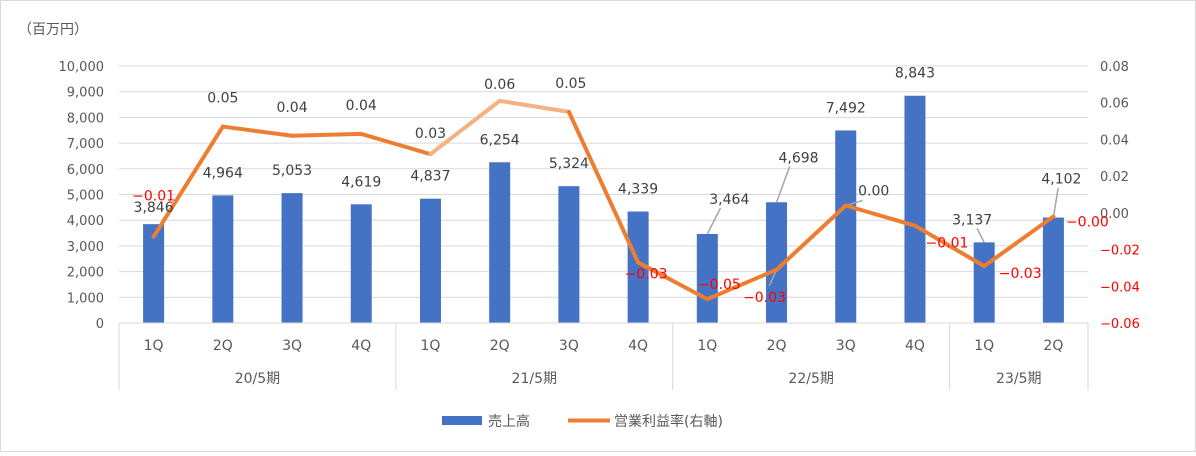 The height and width of the screenshot is (456, 1196). What do you see at coordinates (810, 379) in the screenshot?
I see `group-label: 22/5期` at bounding box center [810, 379].